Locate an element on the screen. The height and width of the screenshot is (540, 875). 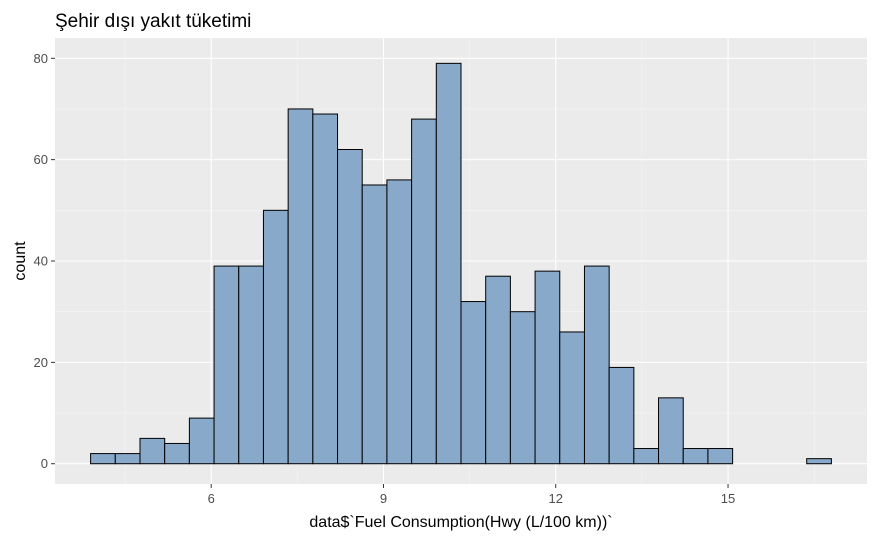
y-tick-label: 0 is located at coordinates (44, 463).